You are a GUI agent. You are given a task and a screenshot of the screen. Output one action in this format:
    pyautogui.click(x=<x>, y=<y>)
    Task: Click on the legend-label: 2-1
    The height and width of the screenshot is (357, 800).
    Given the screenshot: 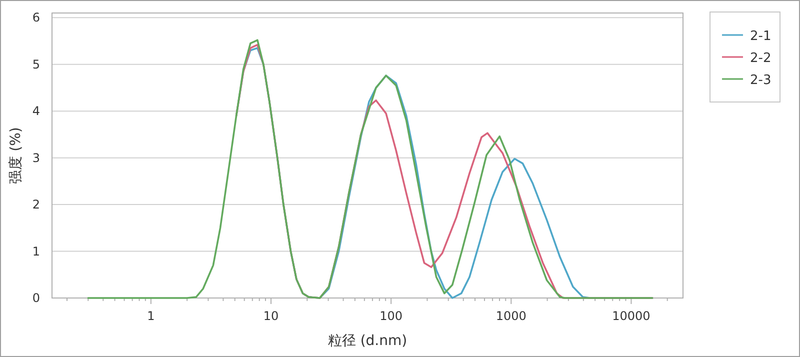 What is the action you would take?
    pyautogui.click(x=761, y=36)
    